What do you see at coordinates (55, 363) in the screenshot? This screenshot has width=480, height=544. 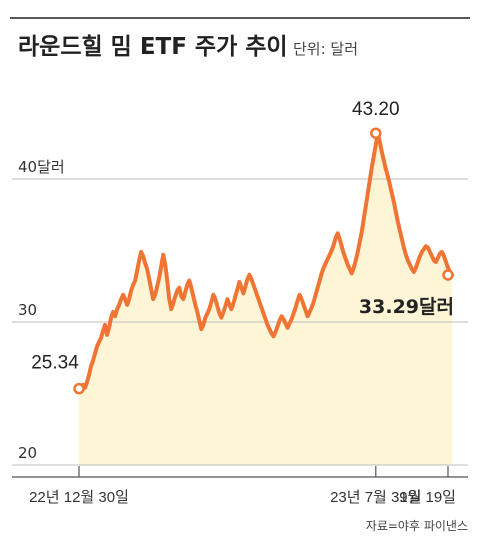 I see `annotation-label: 25.34` at bounding box center [55, 363].